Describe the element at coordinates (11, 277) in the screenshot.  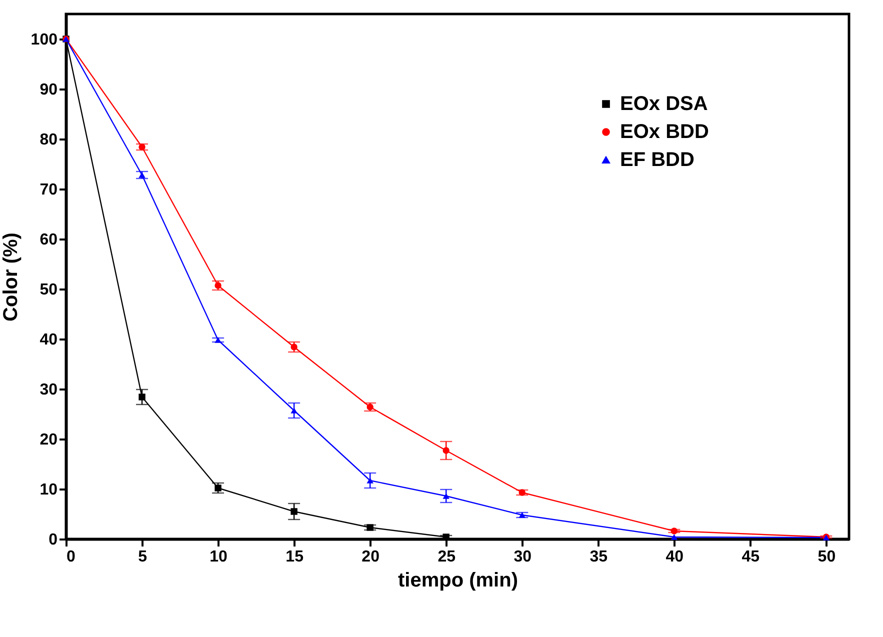
I see `y-axis-title: Color (%)` at that location.